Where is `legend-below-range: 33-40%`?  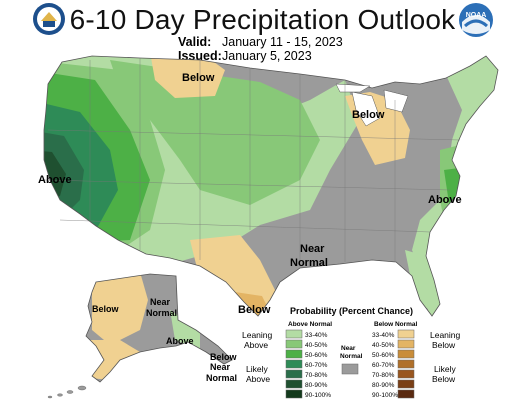
legend-below-range: 33-40% is located at coordinates (383, 335).